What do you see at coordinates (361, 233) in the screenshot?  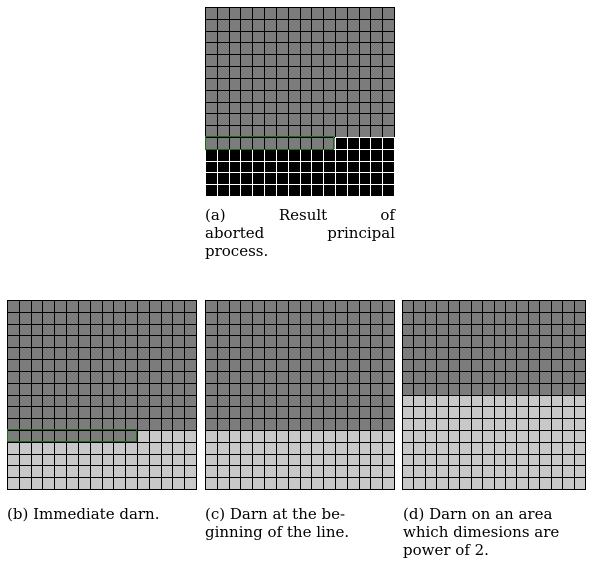 I see `caption-a-w5: principal` at bounding box center [361, 233].